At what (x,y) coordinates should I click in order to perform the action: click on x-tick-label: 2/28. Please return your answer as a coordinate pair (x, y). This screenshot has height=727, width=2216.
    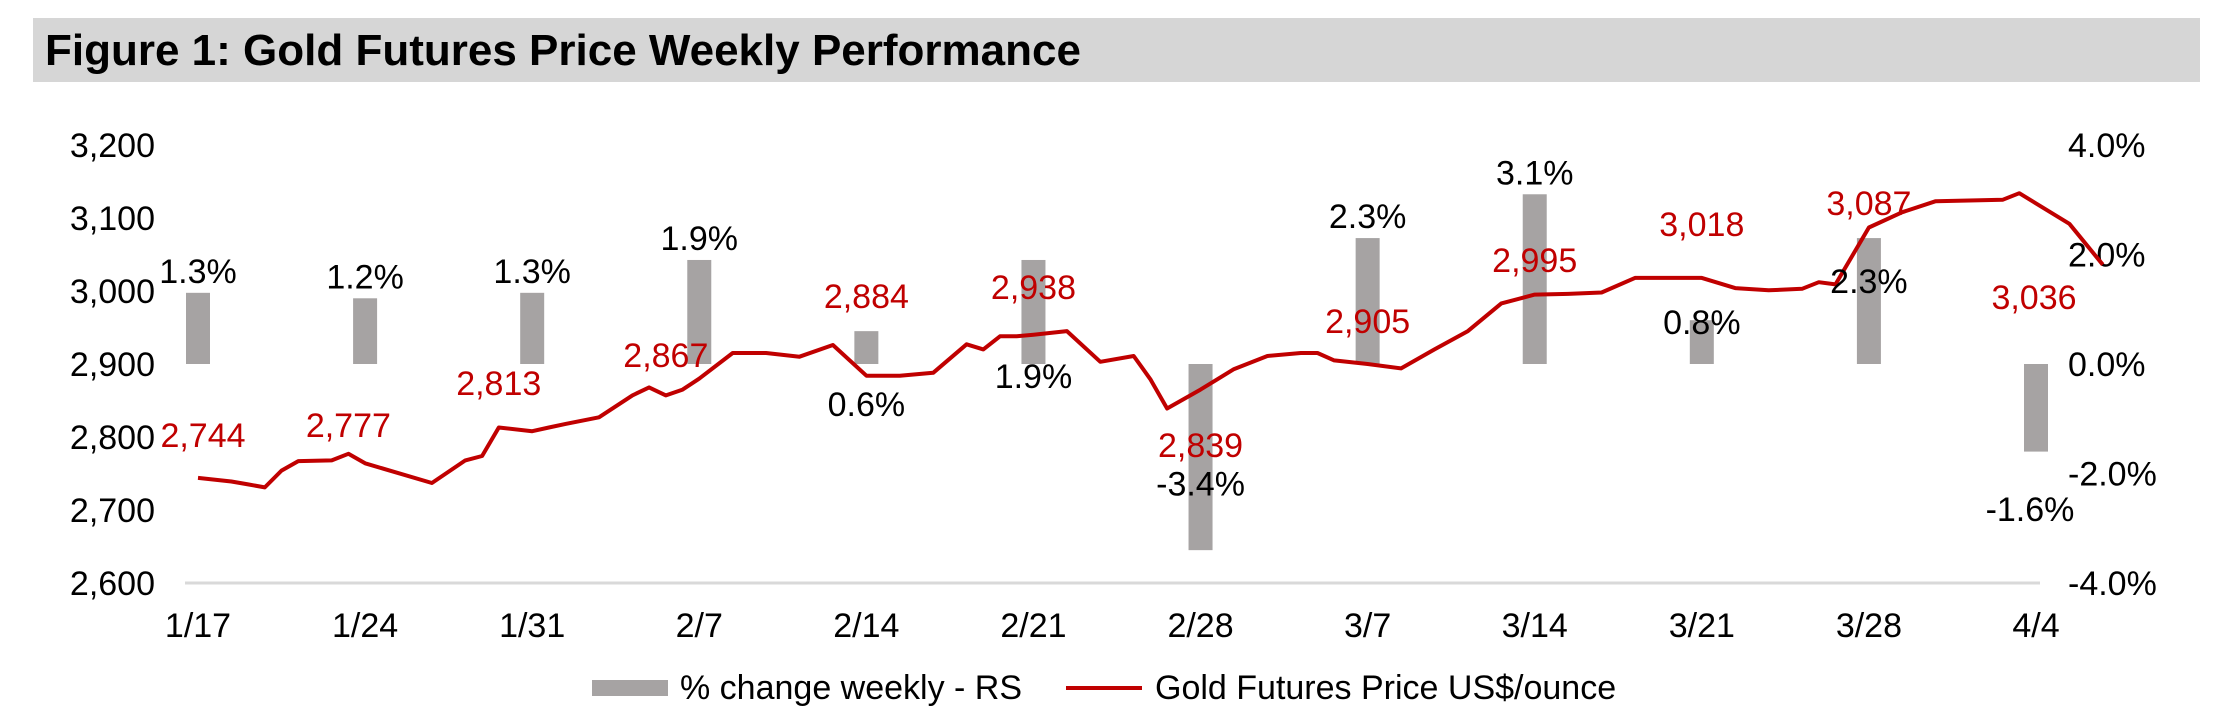
    Looking at the image, I should click on (1200, 626).